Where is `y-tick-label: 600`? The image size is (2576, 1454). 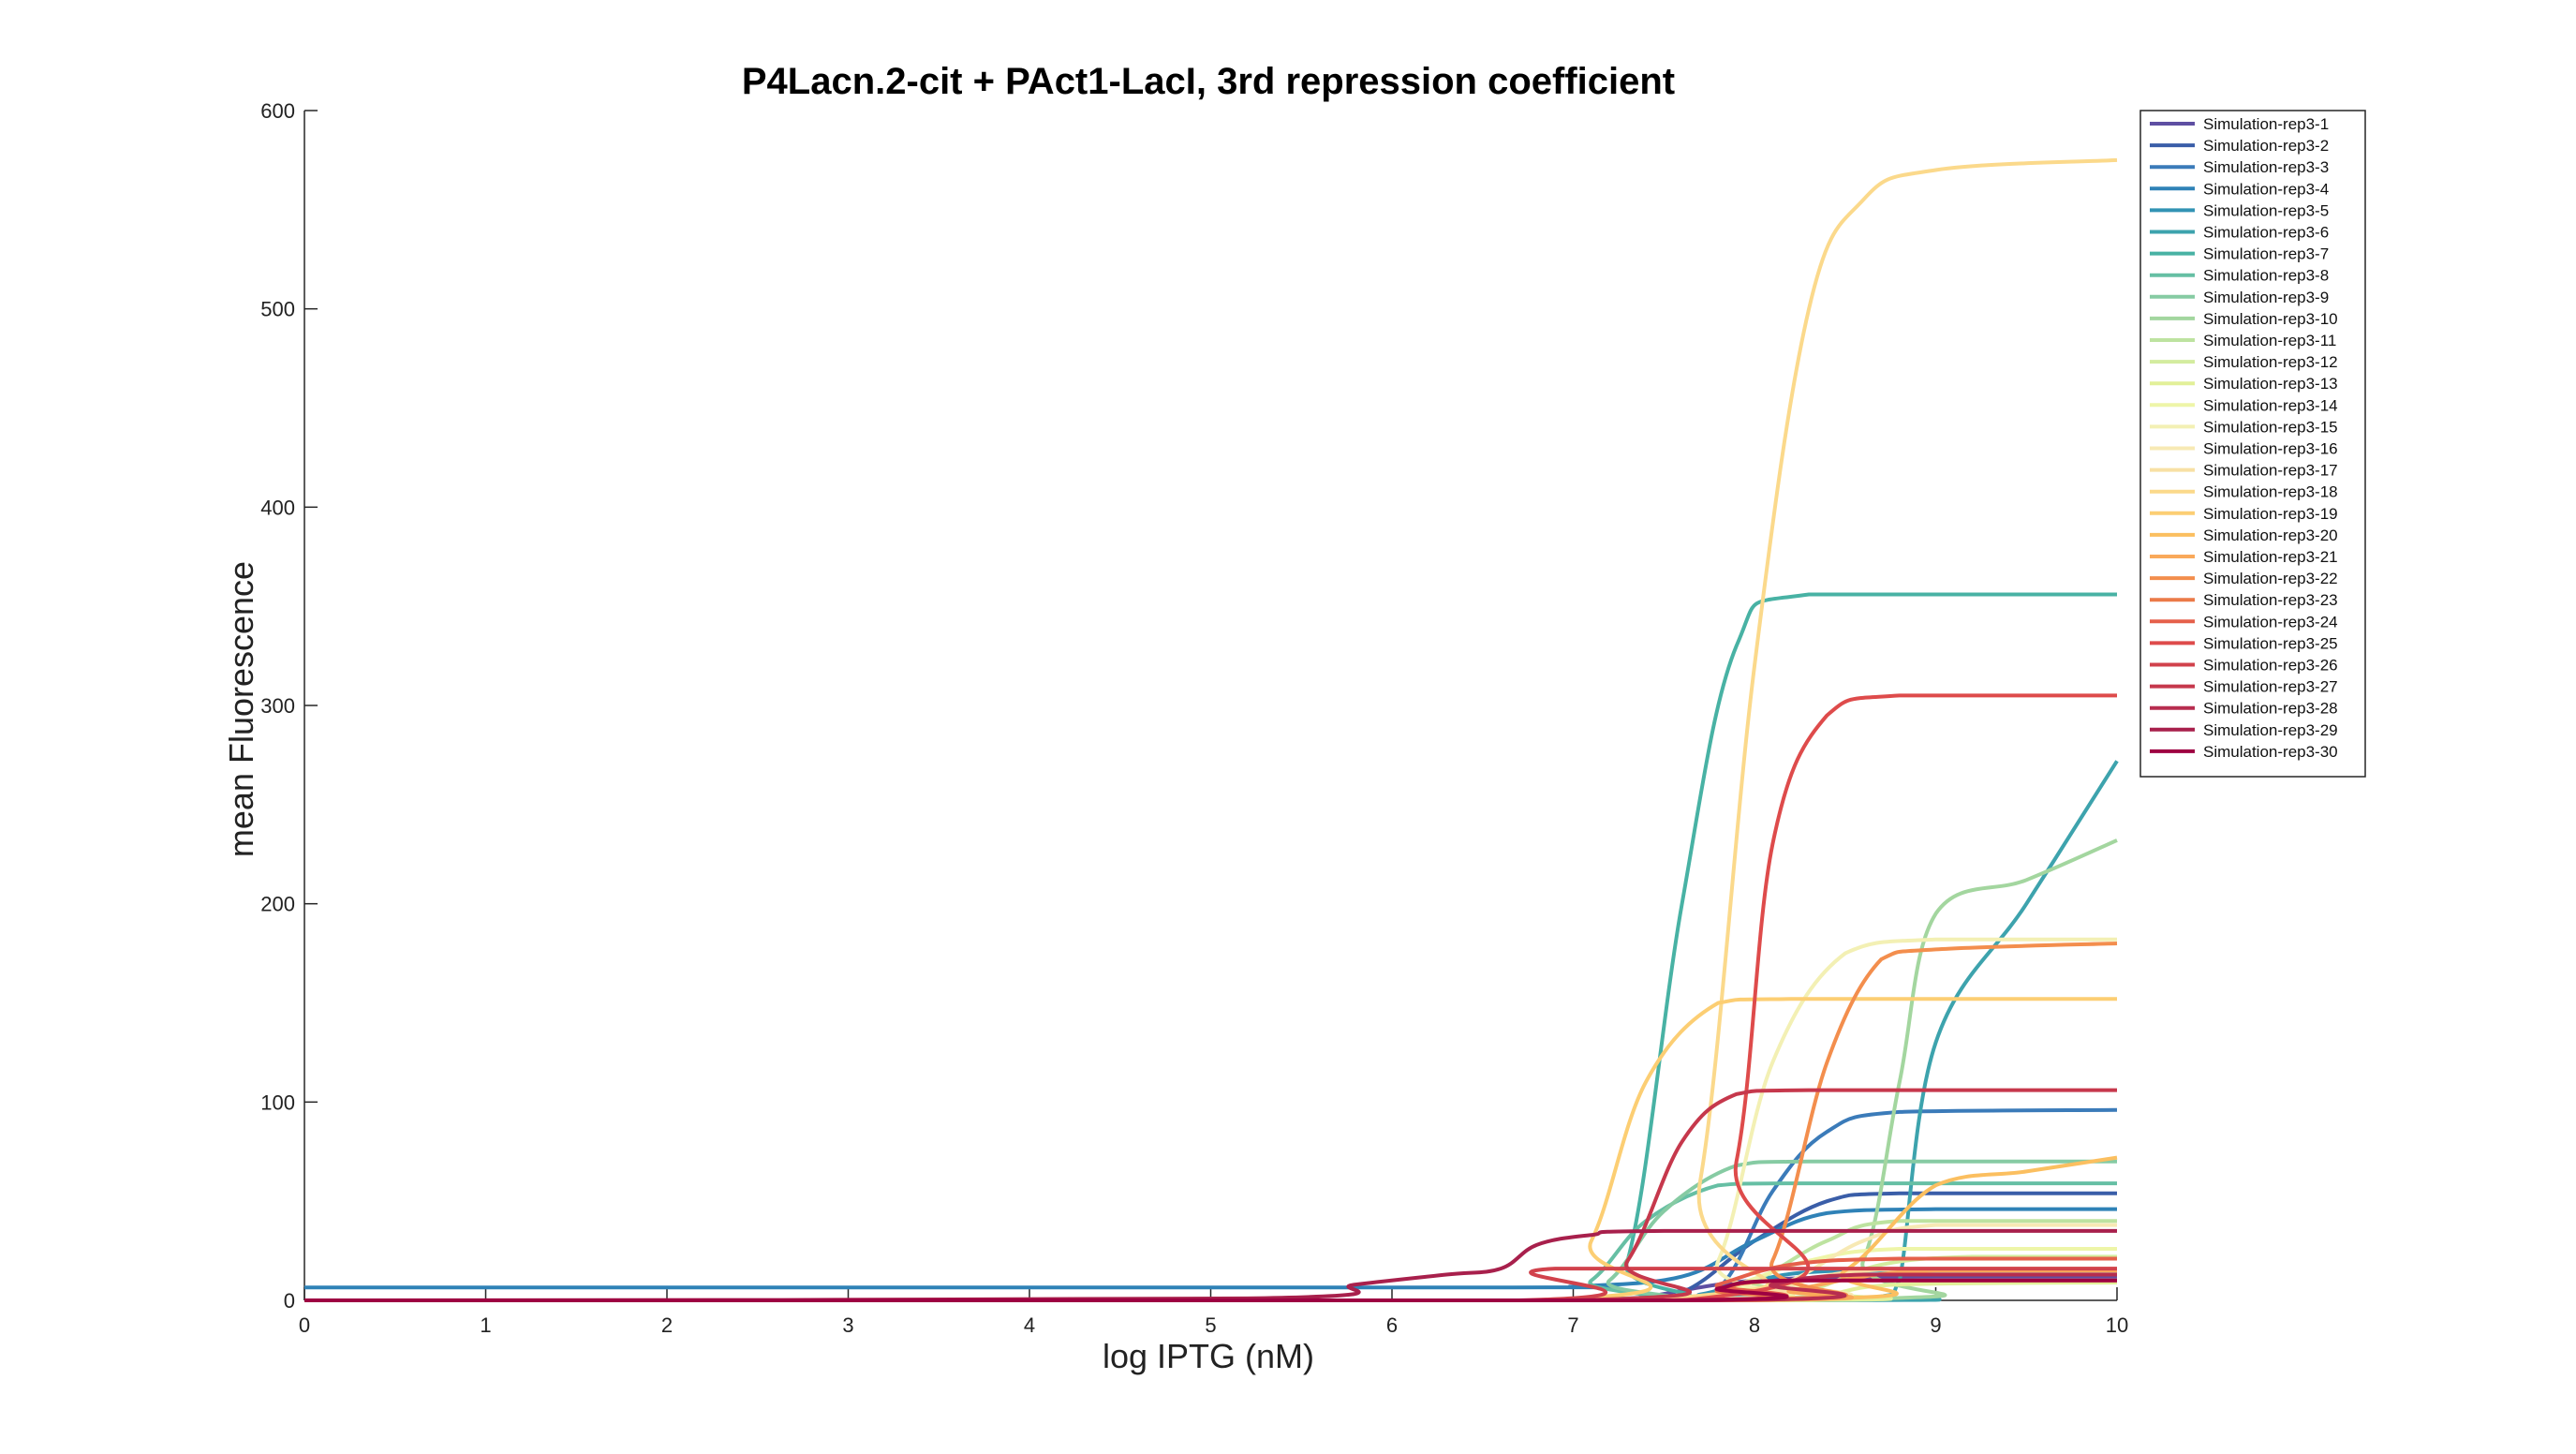 y-tick-label: 600 is located at coordinates (277, 111).